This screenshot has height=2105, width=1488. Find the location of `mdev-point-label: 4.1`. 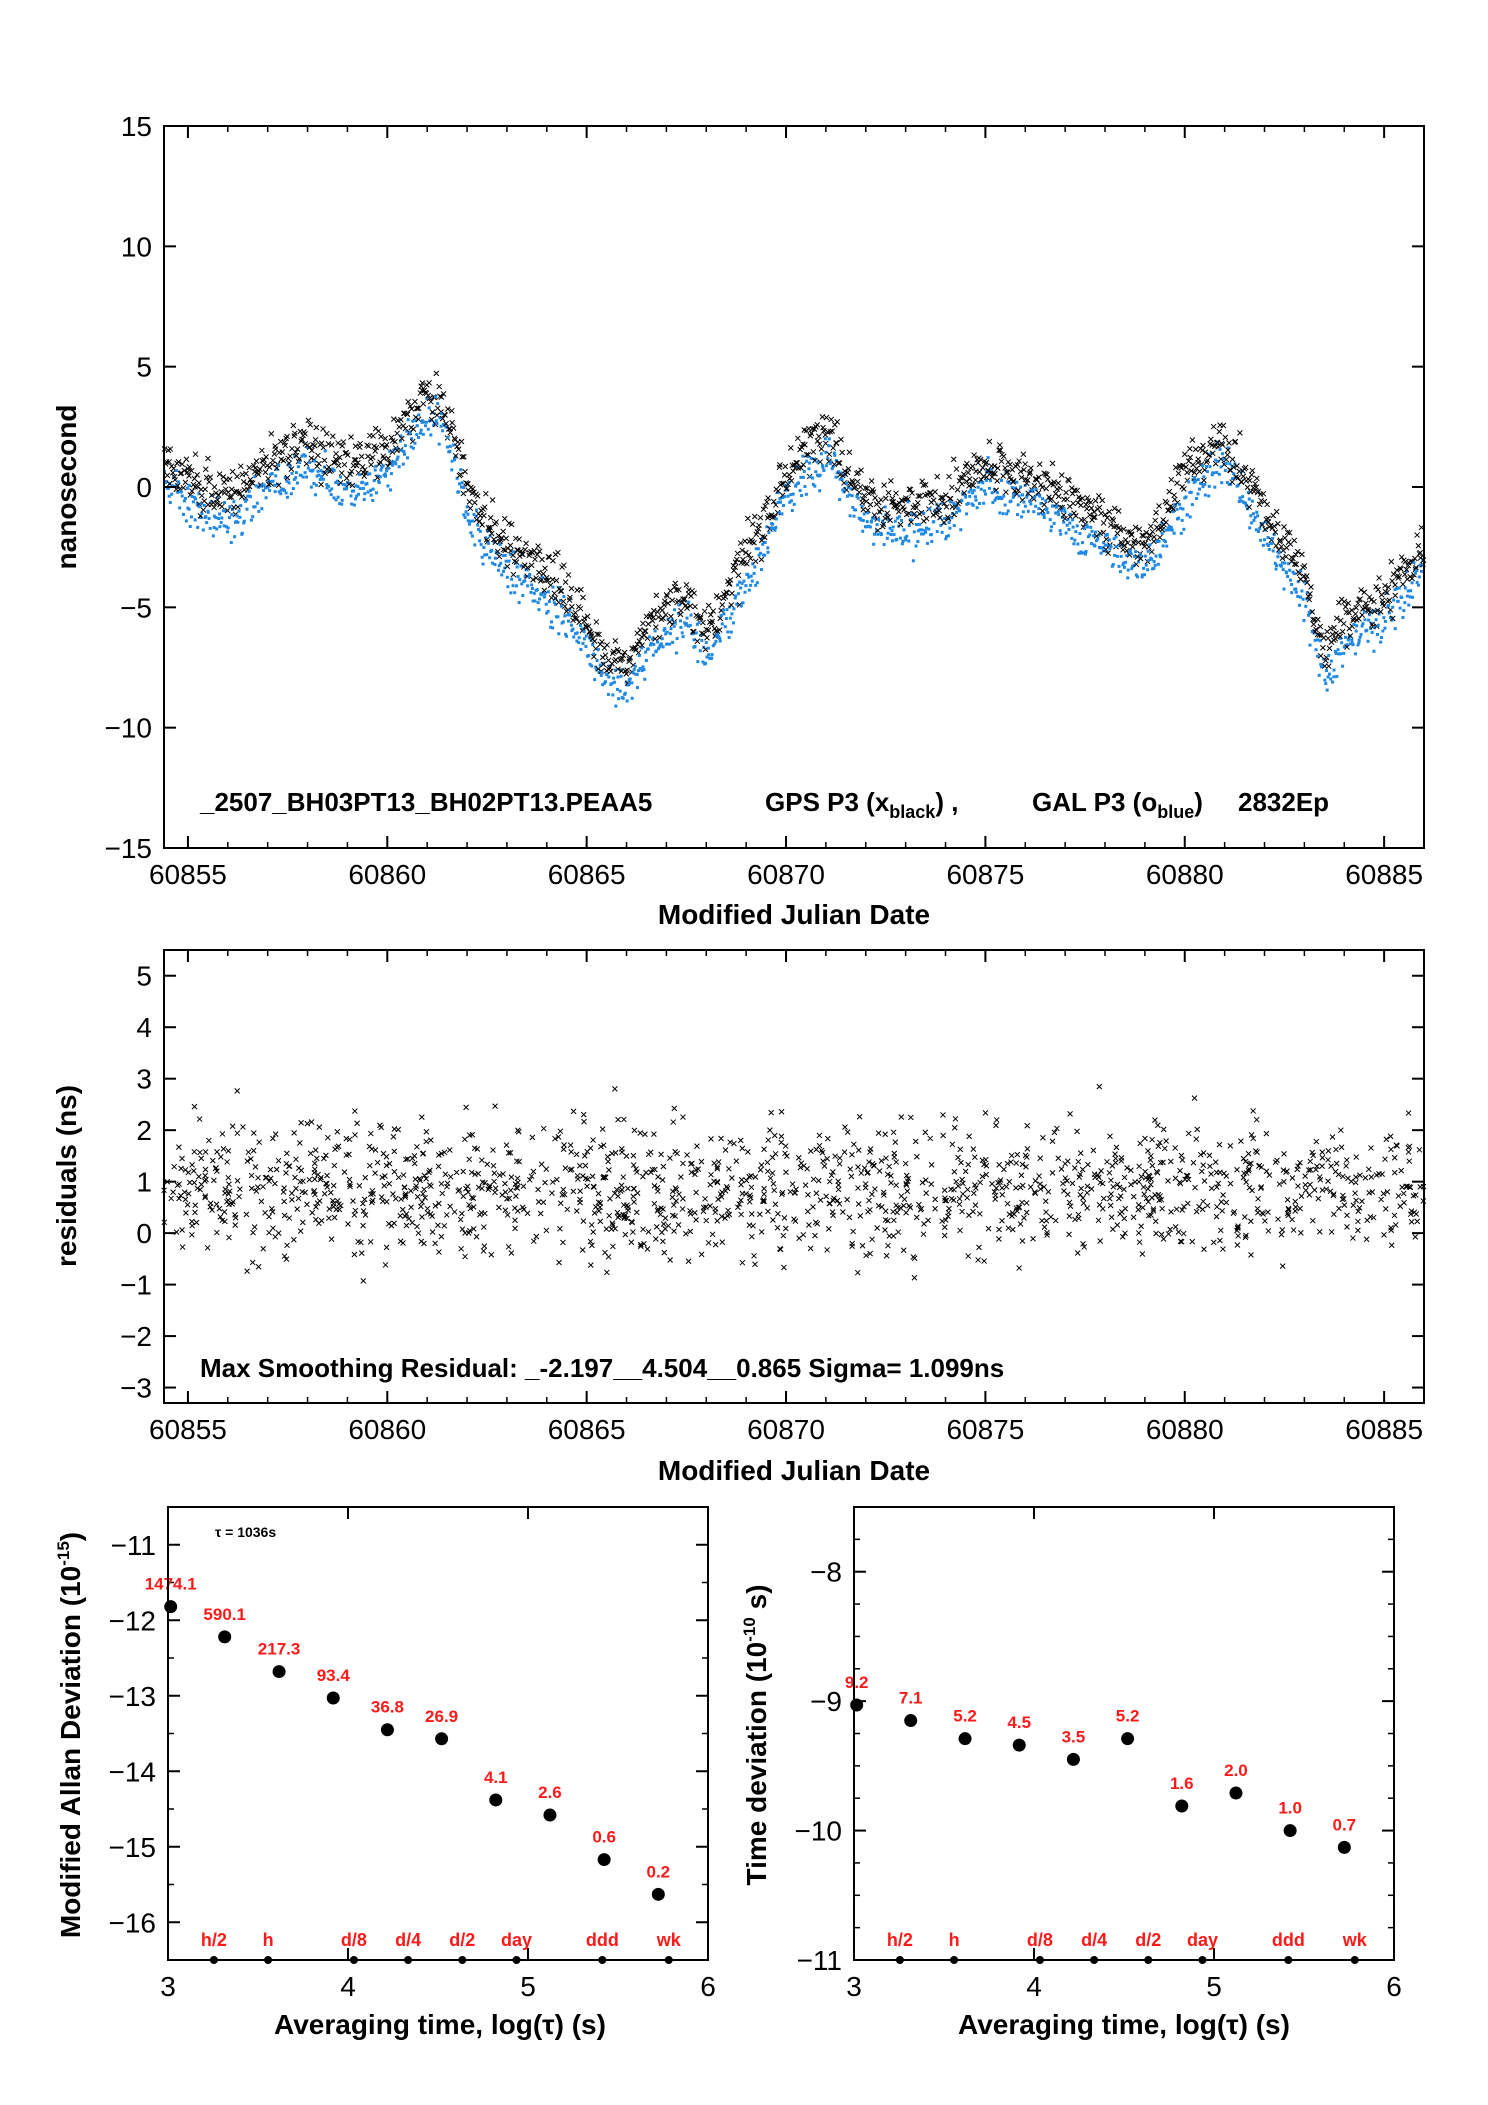

mdev-point-label: 4.1 is located at coordinates (496, 1777).